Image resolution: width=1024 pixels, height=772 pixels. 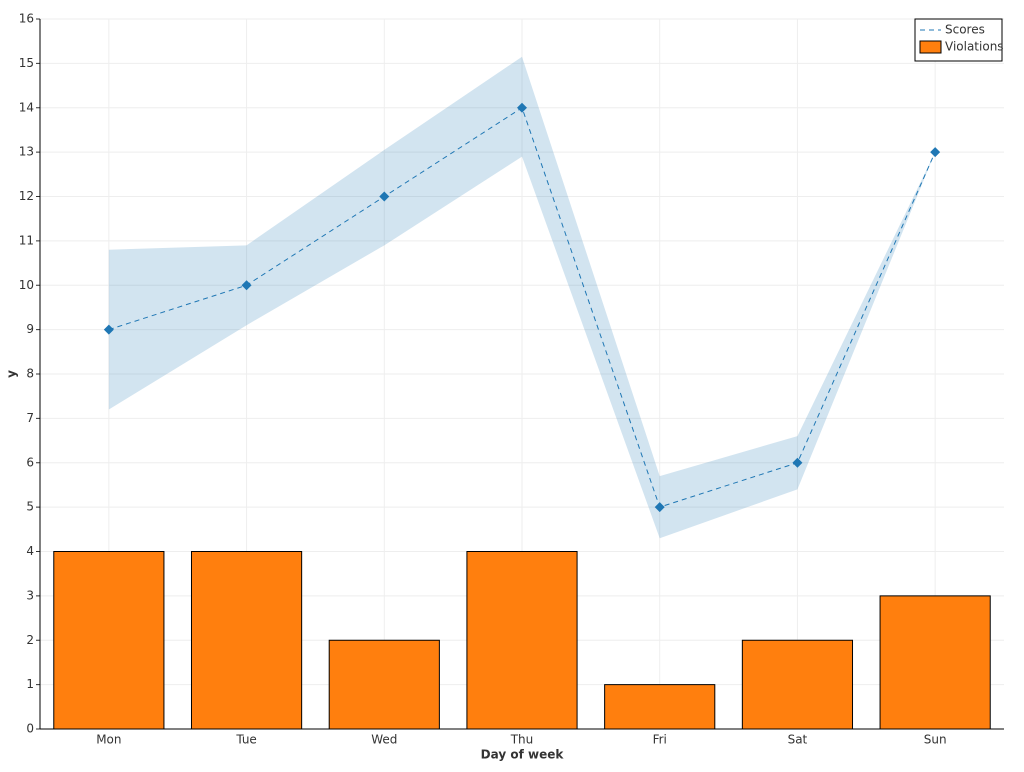 I want to click on legend-swatch, so click(x=930, y=47).